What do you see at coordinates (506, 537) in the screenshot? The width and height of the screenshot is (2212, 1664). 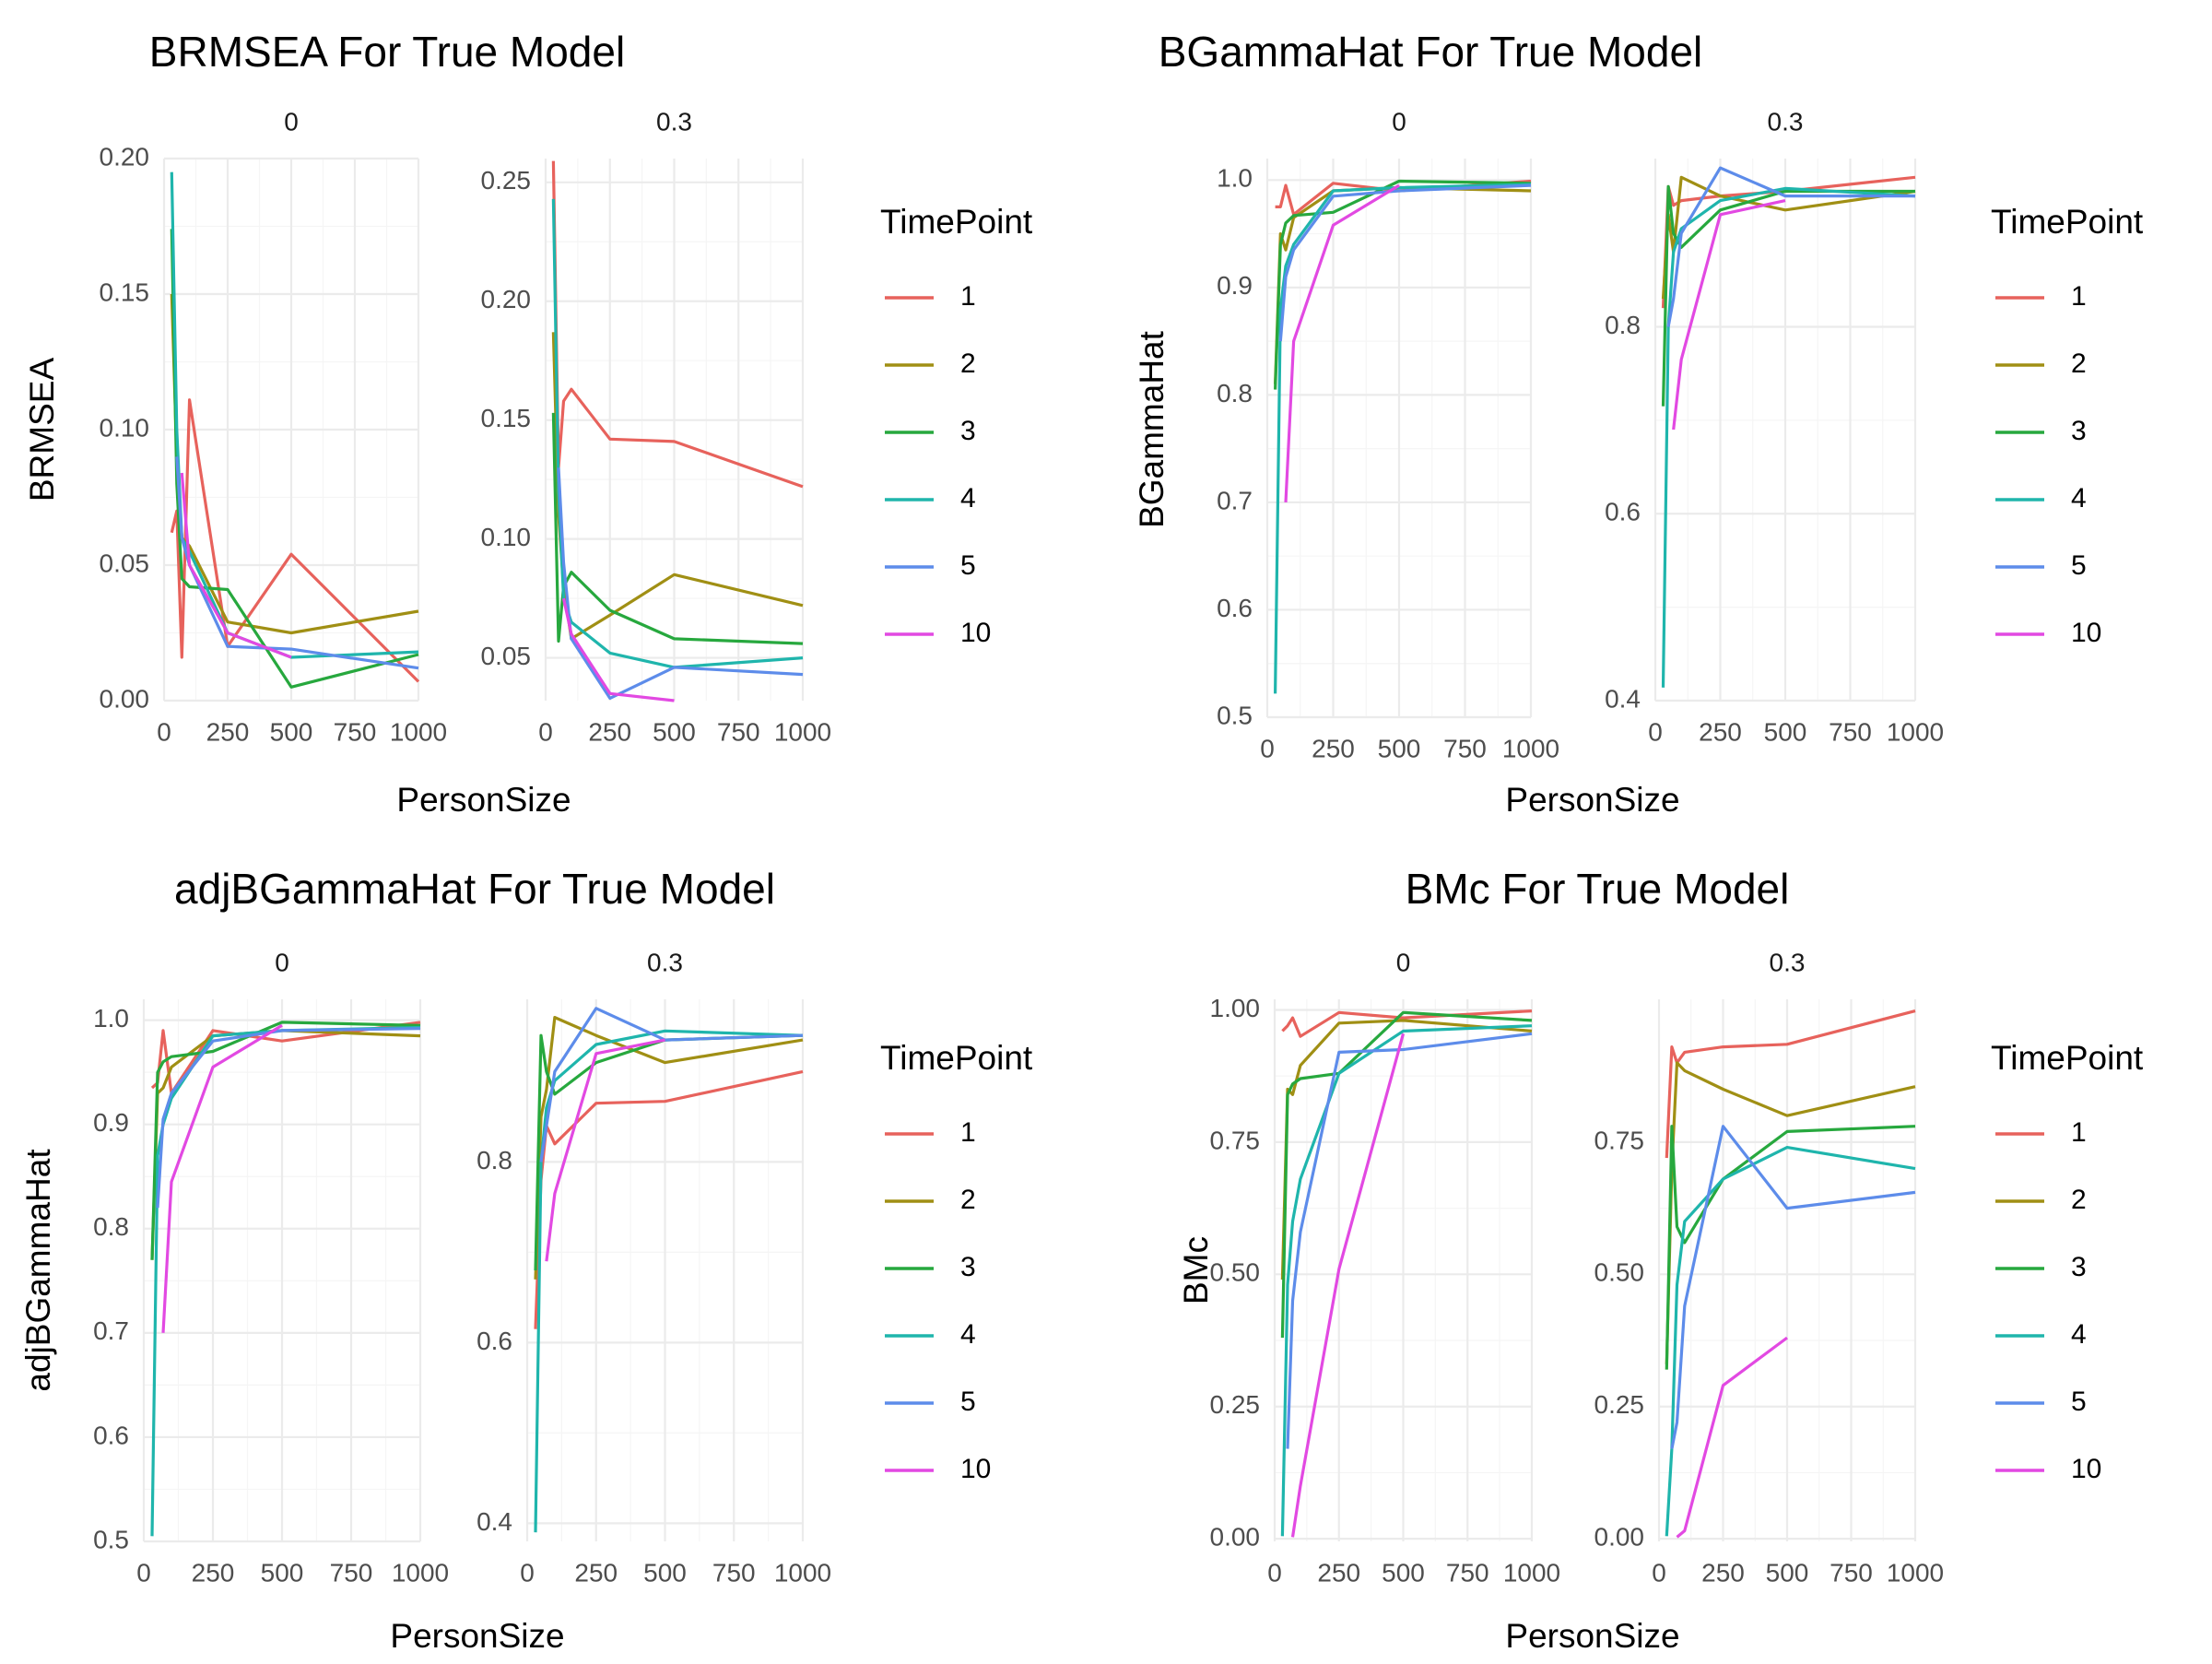 I see `y-tick-label: 0.10` at bounding box center [506, 537].